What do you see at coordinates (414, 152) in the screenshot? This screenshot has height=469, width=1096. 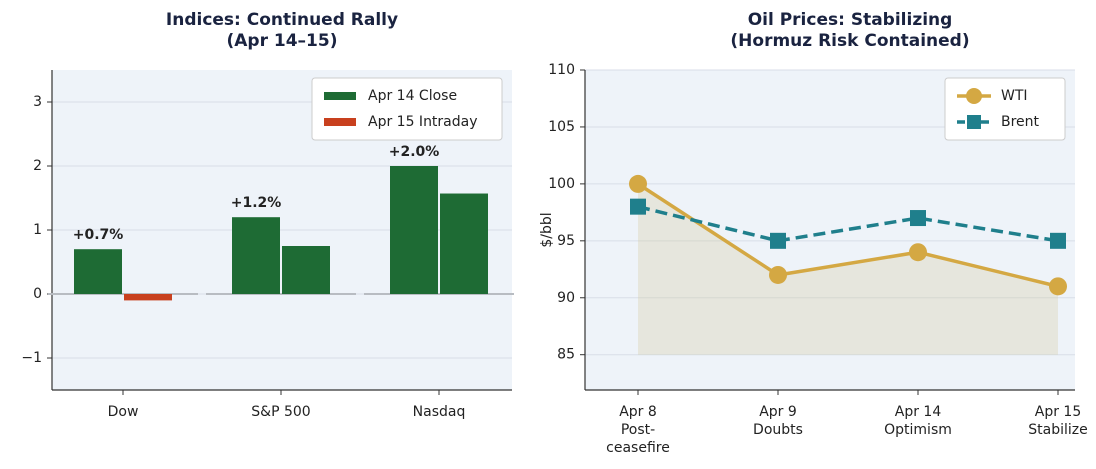 I see `value-label: +2.0%` at bounding box center [414, 152].